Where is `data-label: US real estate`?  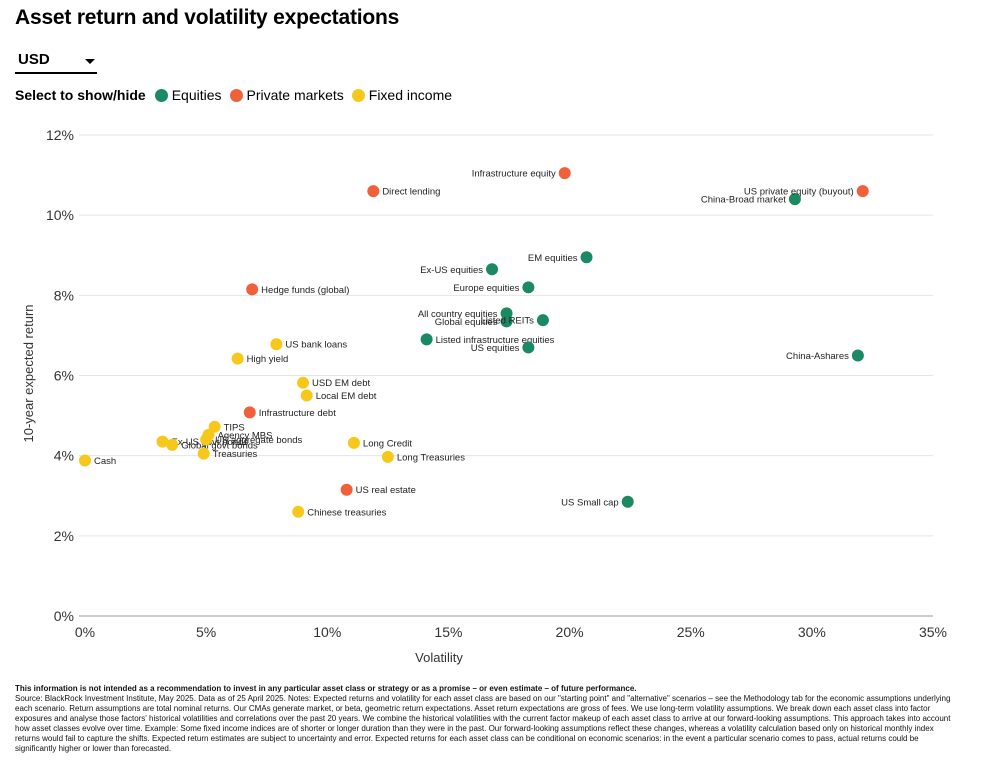 data-label: US real estate is located at coordinates (386, 490).